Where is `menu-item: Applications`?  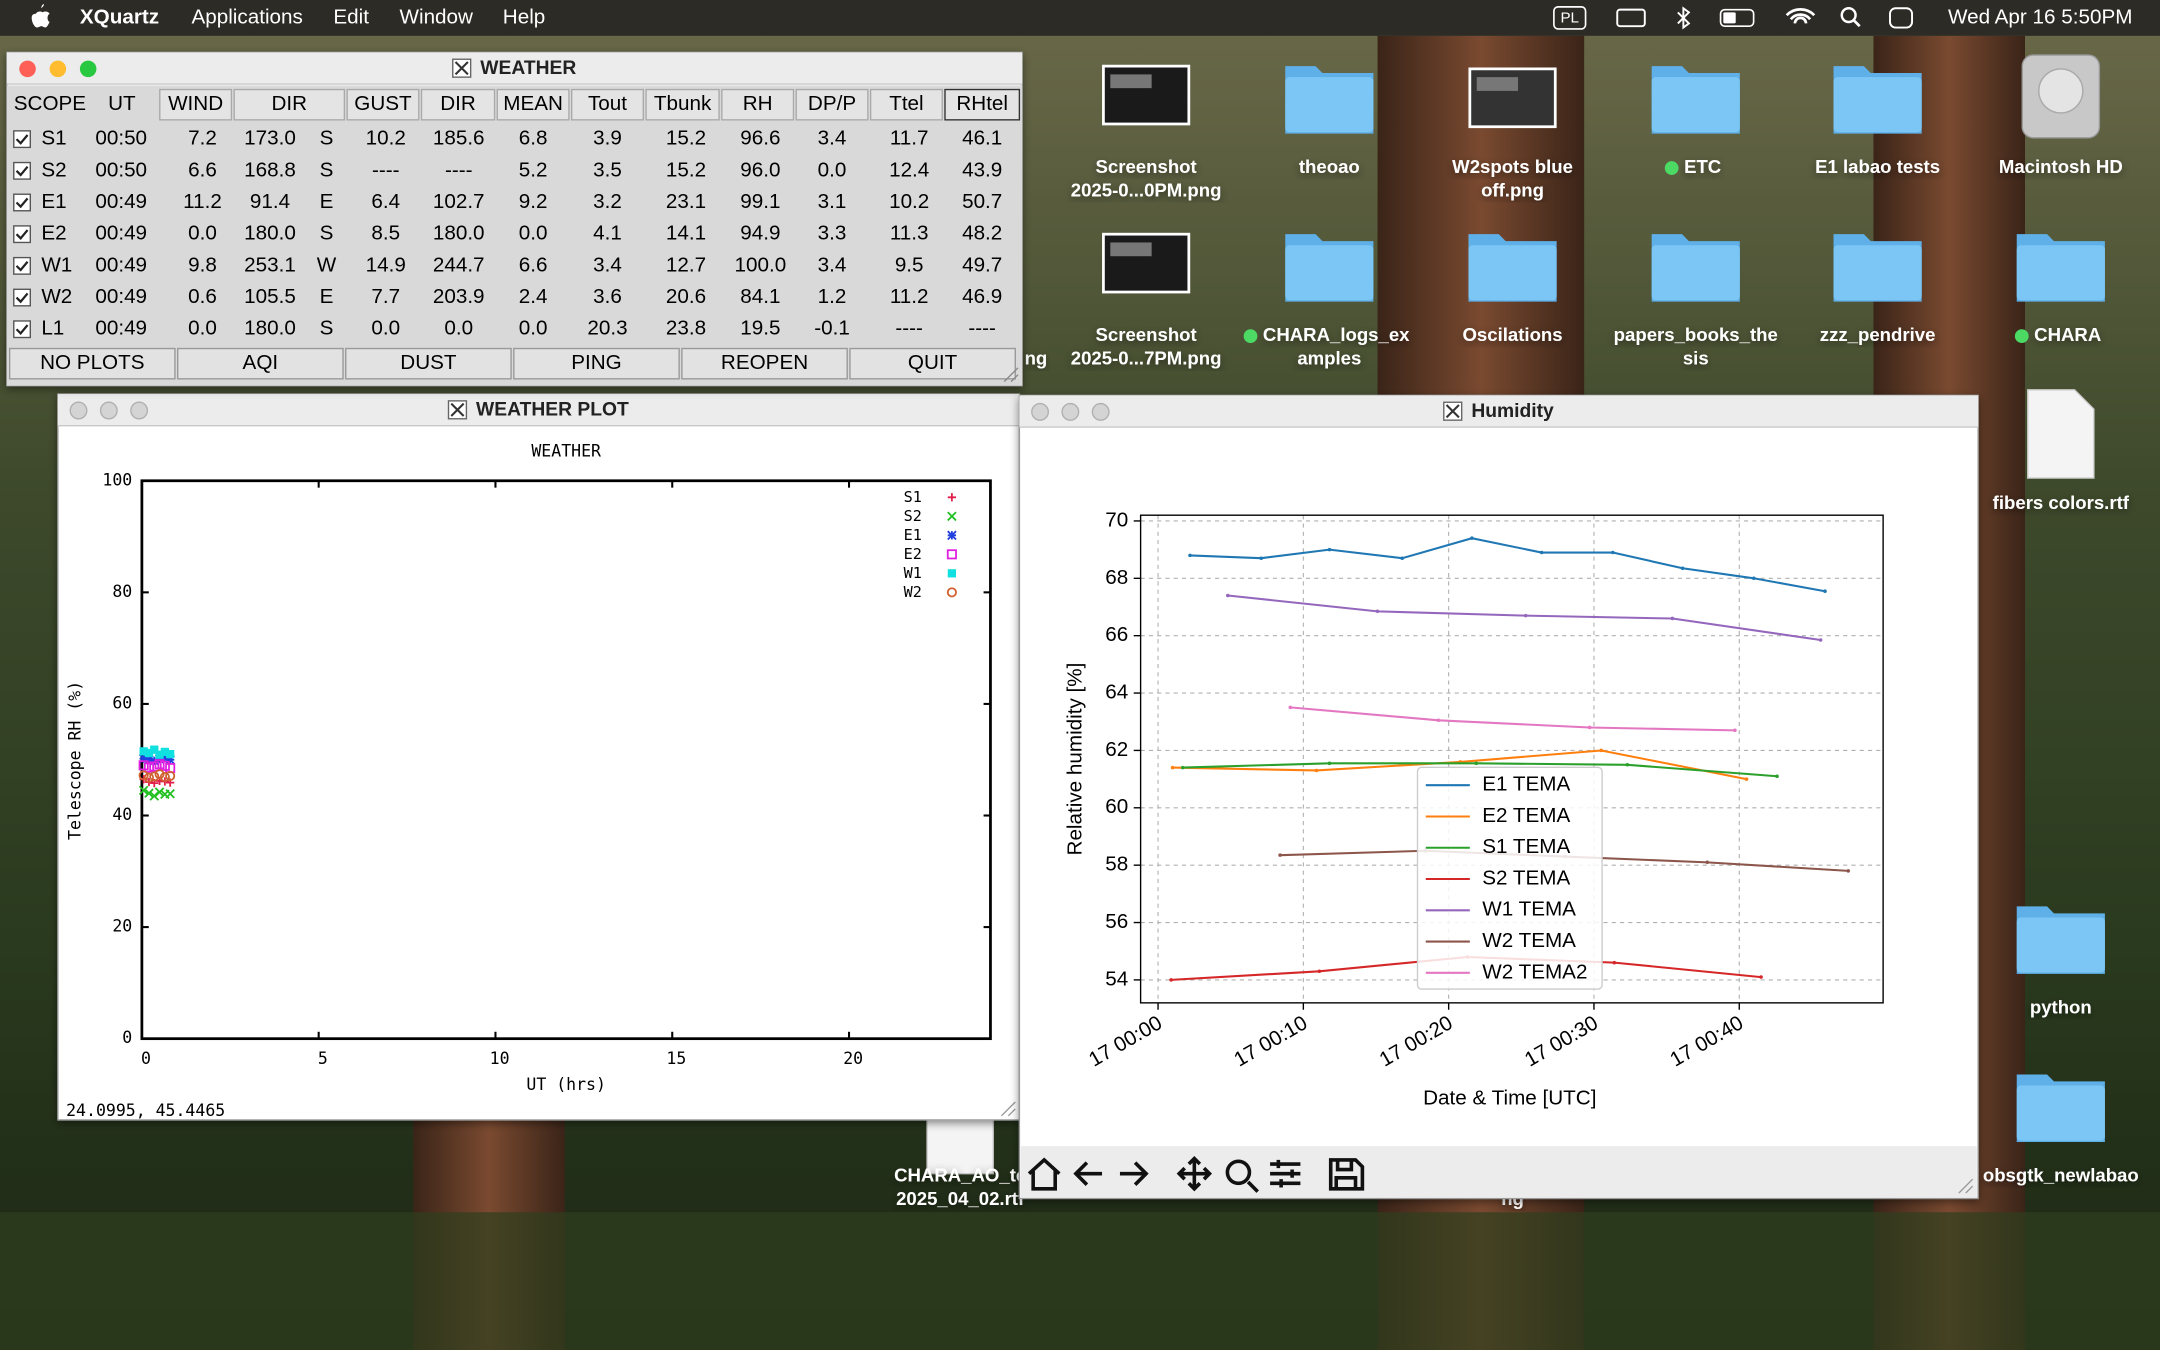 menu-item: Applications is located at coordinates (246, 16).